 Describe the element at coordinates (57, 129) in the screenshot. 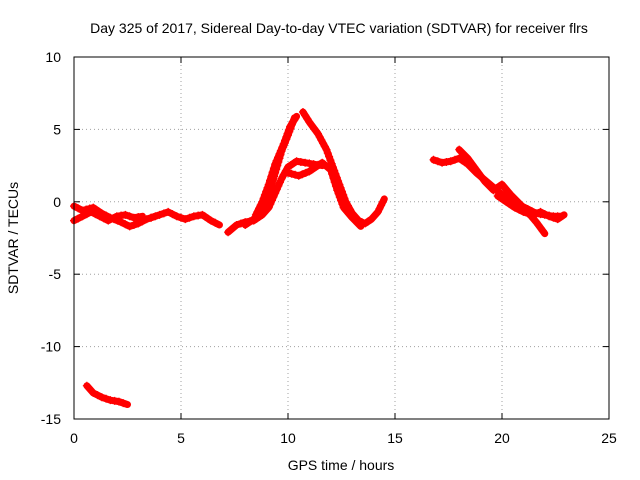

I see `y-tick-label: 5` at that location.